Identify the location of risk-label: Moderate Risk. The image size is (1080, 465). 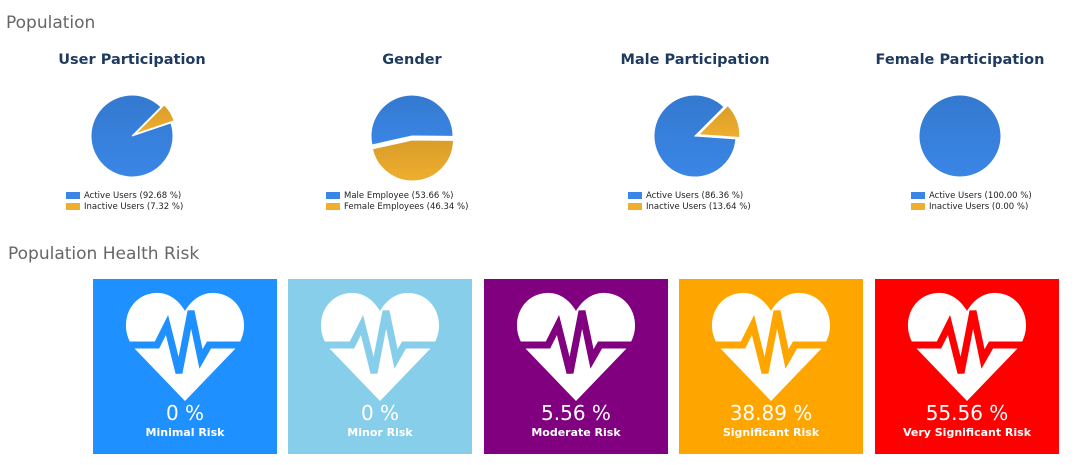
(576, 432).